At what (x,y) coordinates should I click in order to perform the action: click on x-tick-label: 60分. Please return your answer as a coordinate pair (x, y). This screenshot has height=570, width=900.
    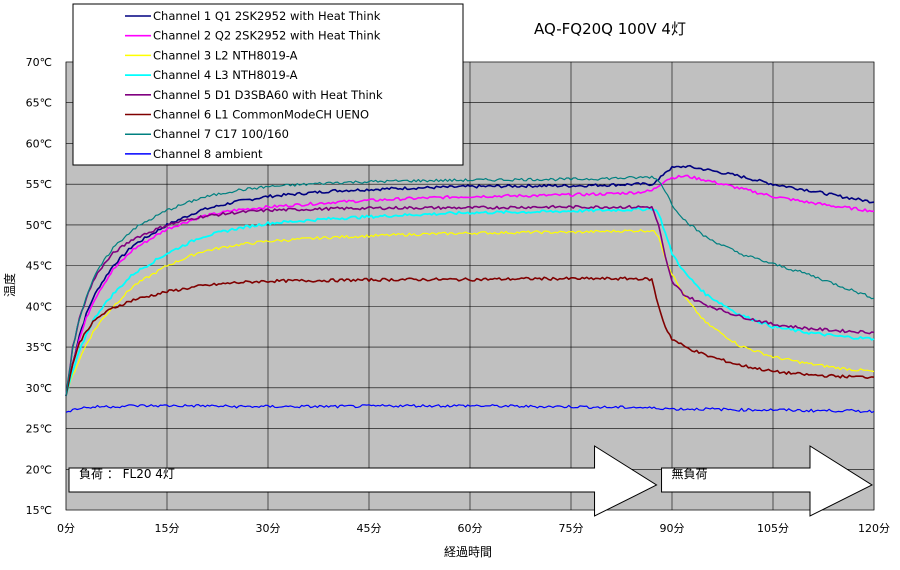
    Looking at the image, I should click on (470, 528).